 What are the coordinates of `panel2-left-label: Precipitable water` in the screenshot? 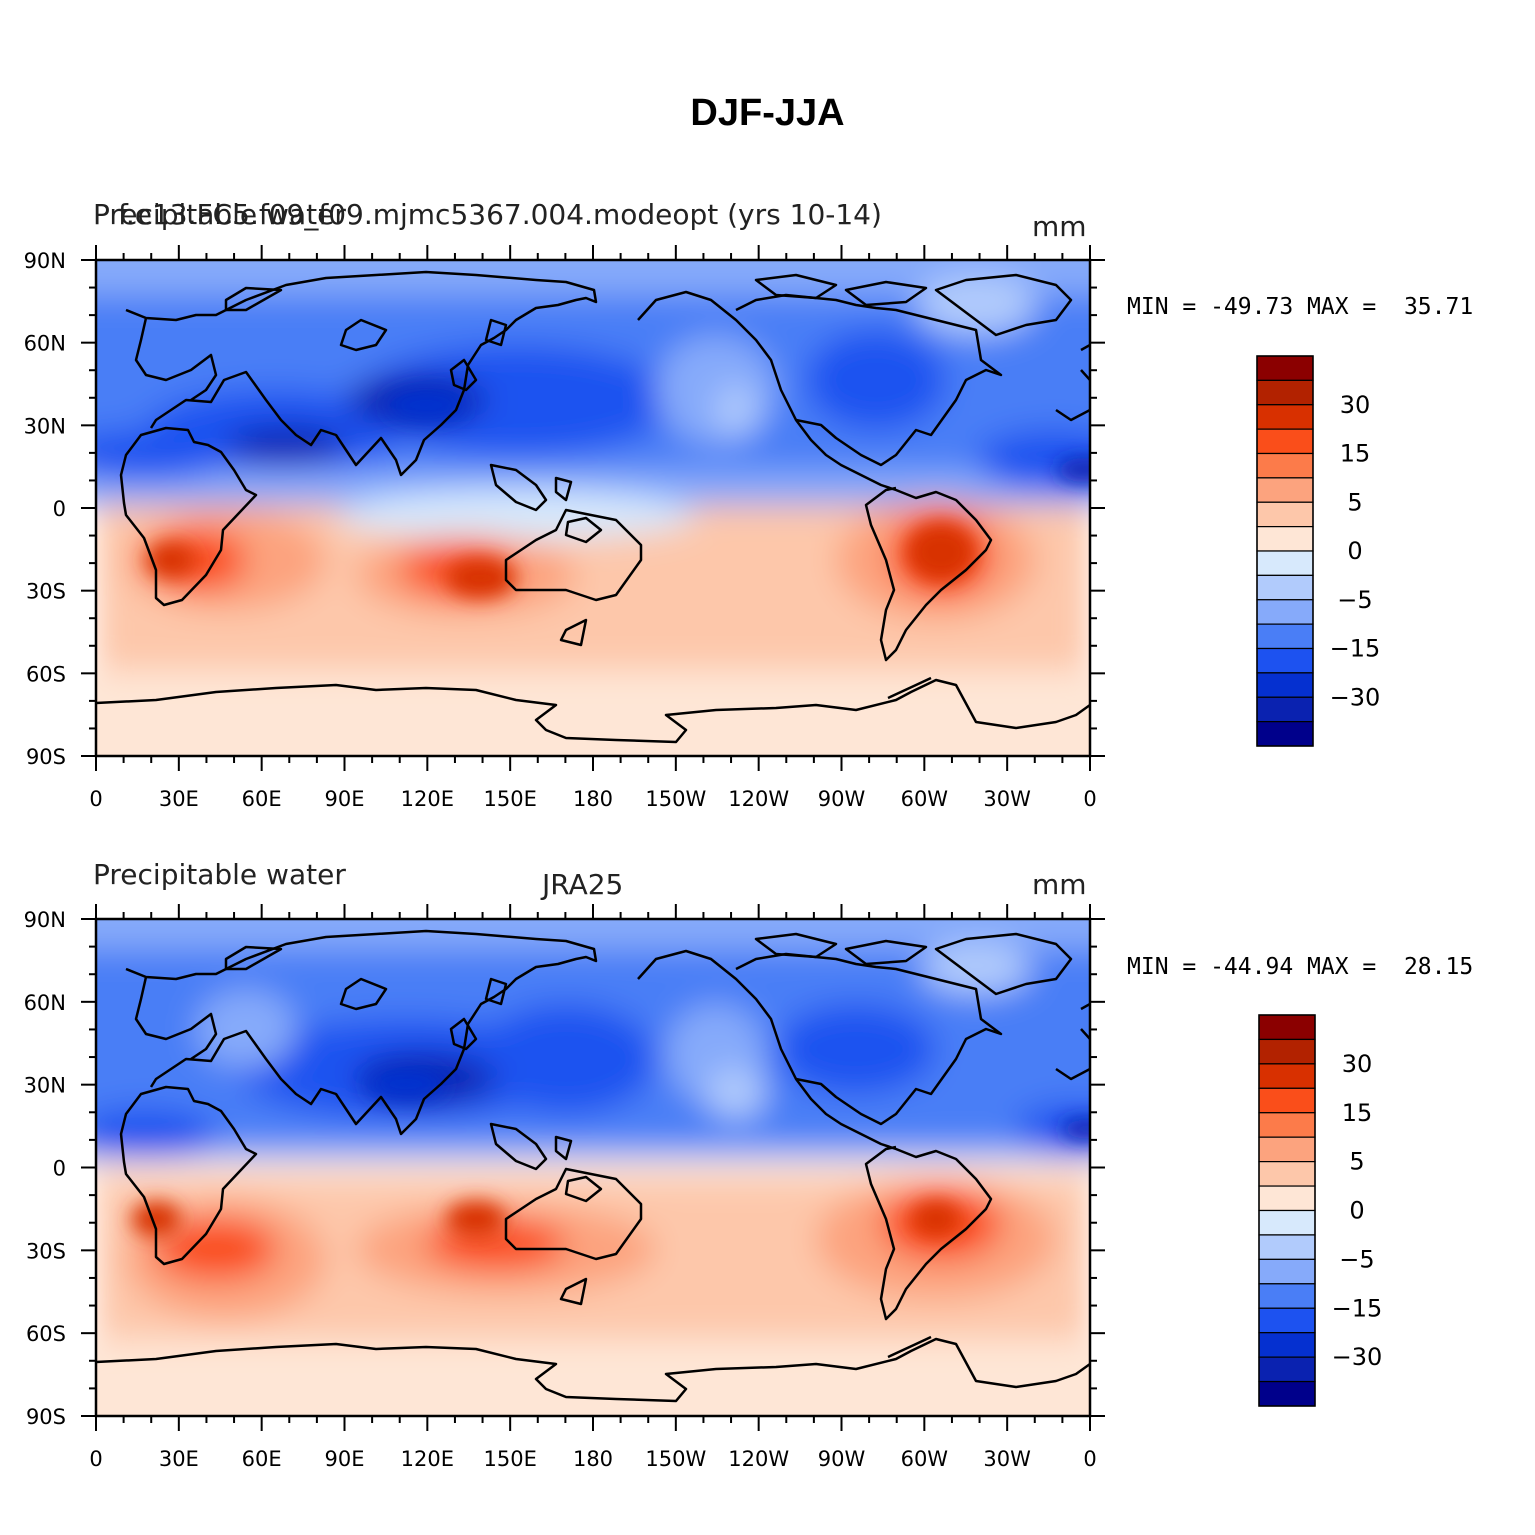 It's located at (219, 874).